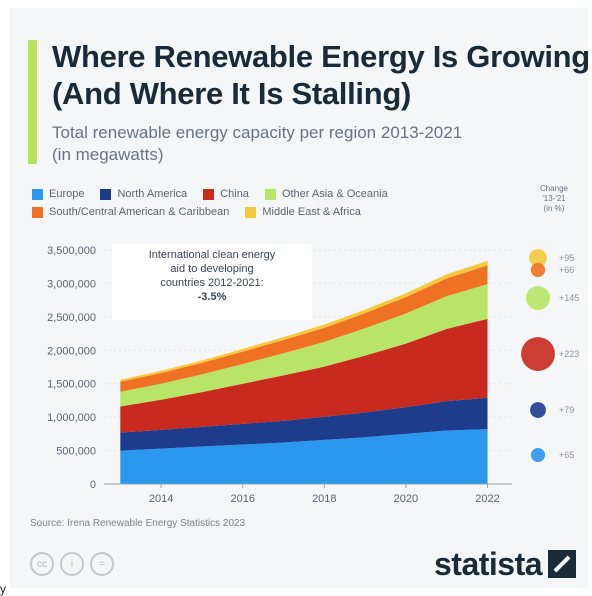  What do you see at coordinates (538, 354) in the screenshot?
I see `change-bubble-china` at bounding box center [538, 354].